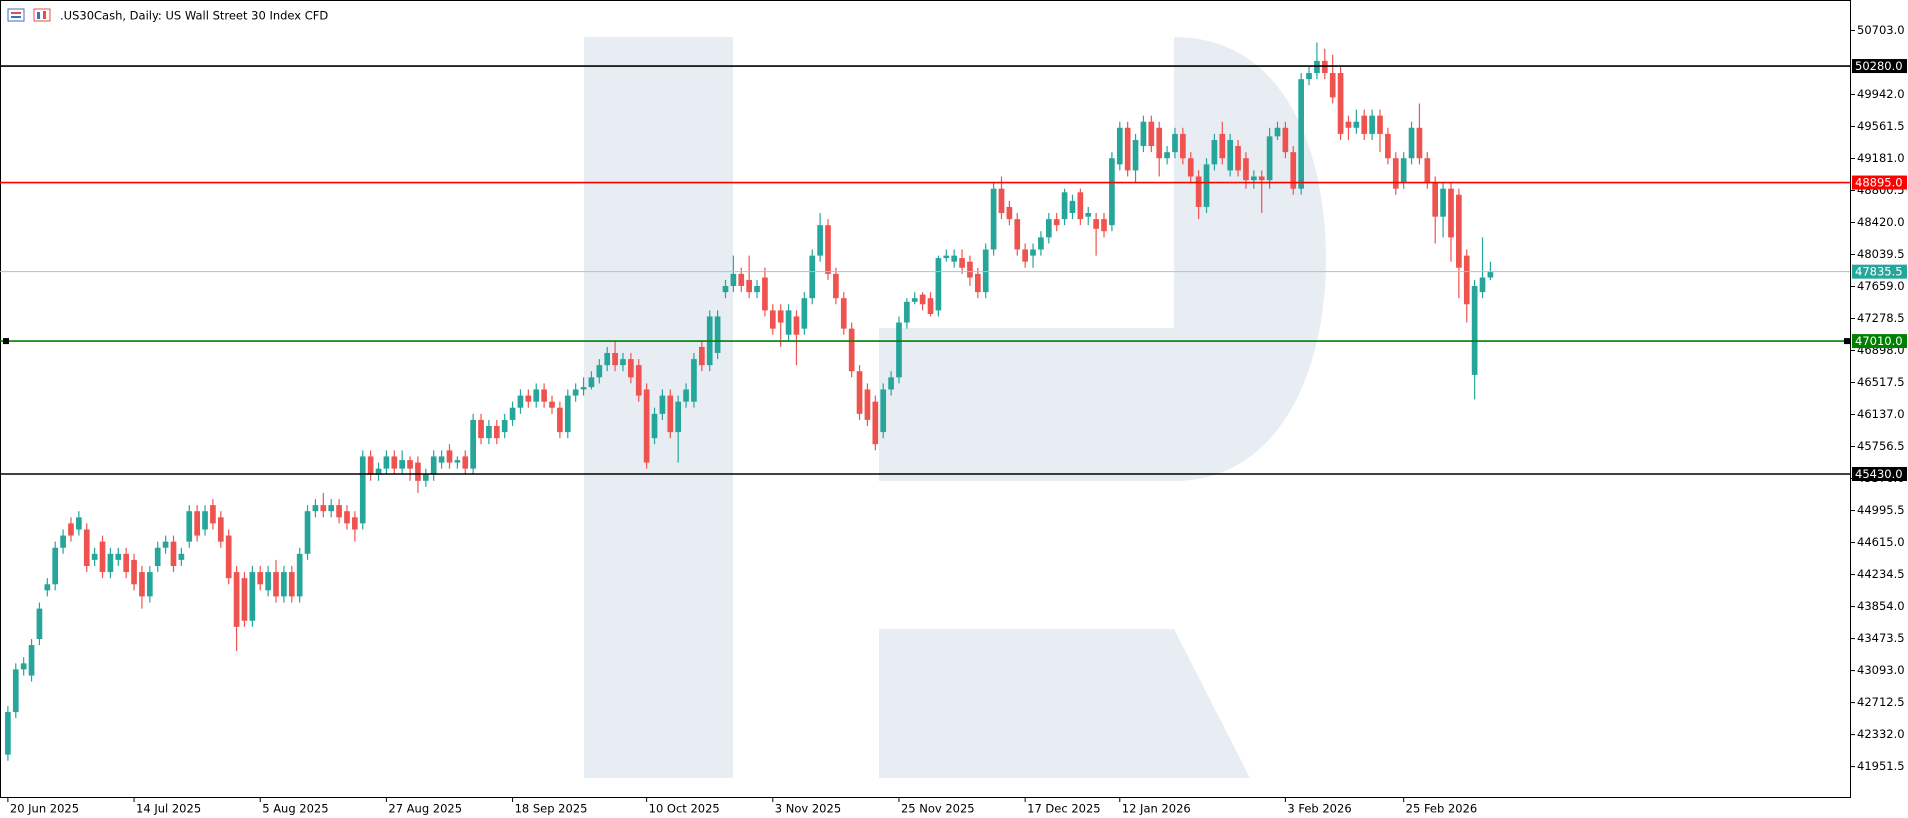 This screenshot has width=1908, height=818. Describe the element at coordinates (1156, 809) in the screenshot. I see `x-tick-label: 12 Jan 2026` at that location.